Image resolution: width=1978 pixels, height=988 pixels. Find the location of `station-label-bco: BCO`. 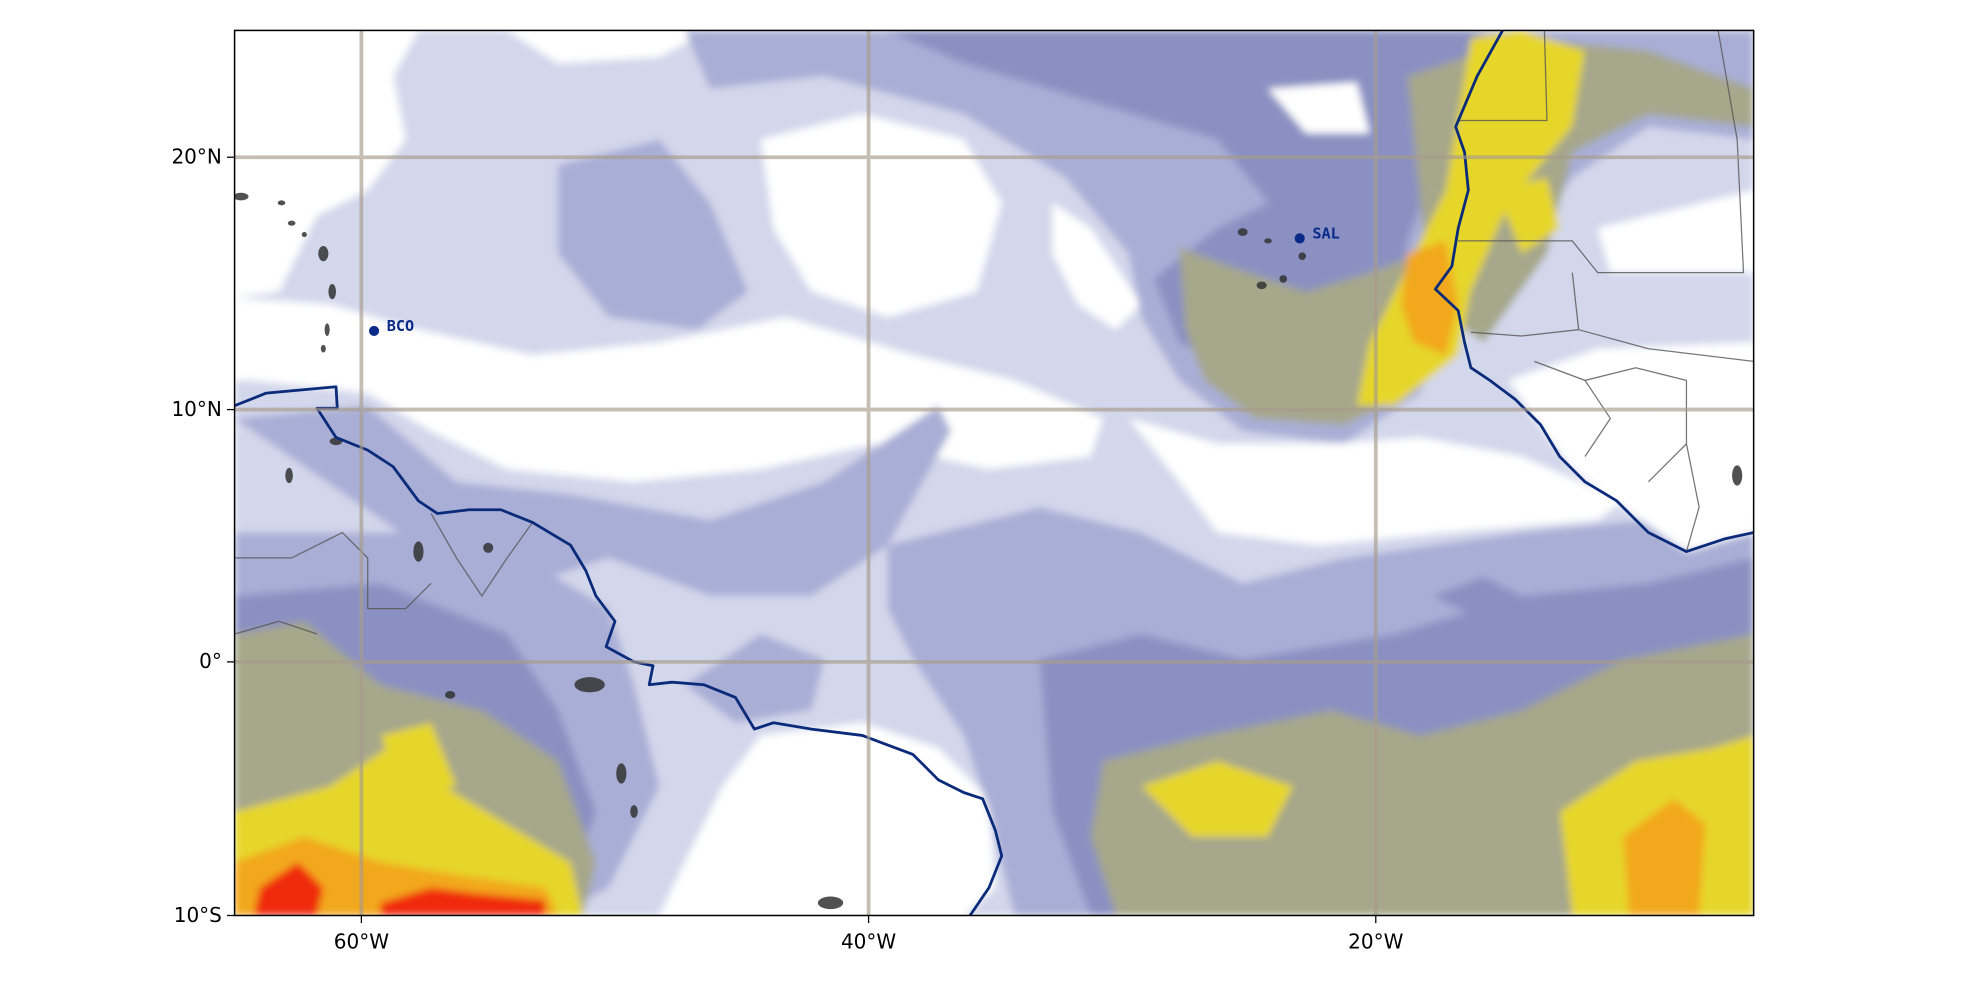

station-label-bco: BCO is located at coordinates (400, 326).